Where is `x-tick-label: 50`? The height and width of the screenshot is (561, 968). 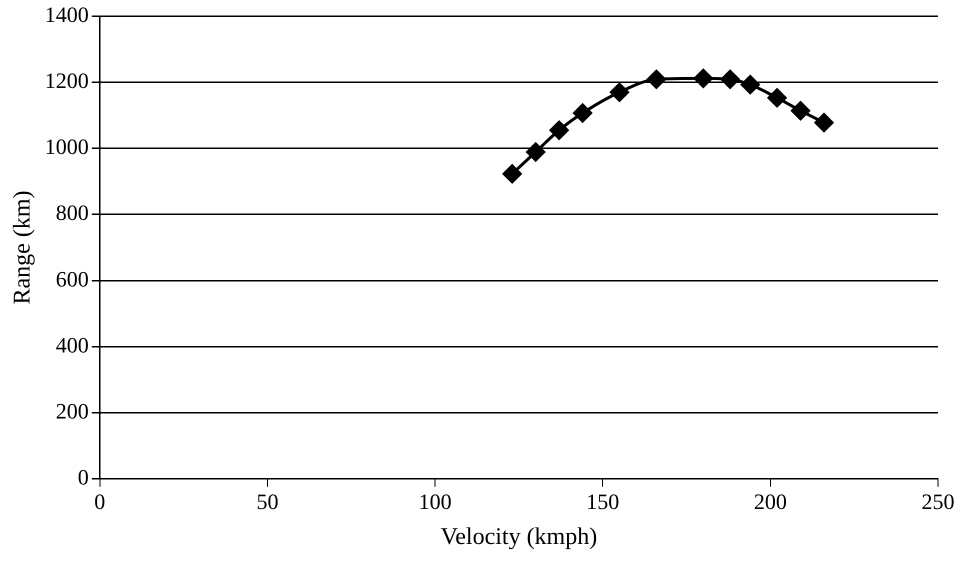
x-tick-label: 50 is located at coordinates (267, 501).